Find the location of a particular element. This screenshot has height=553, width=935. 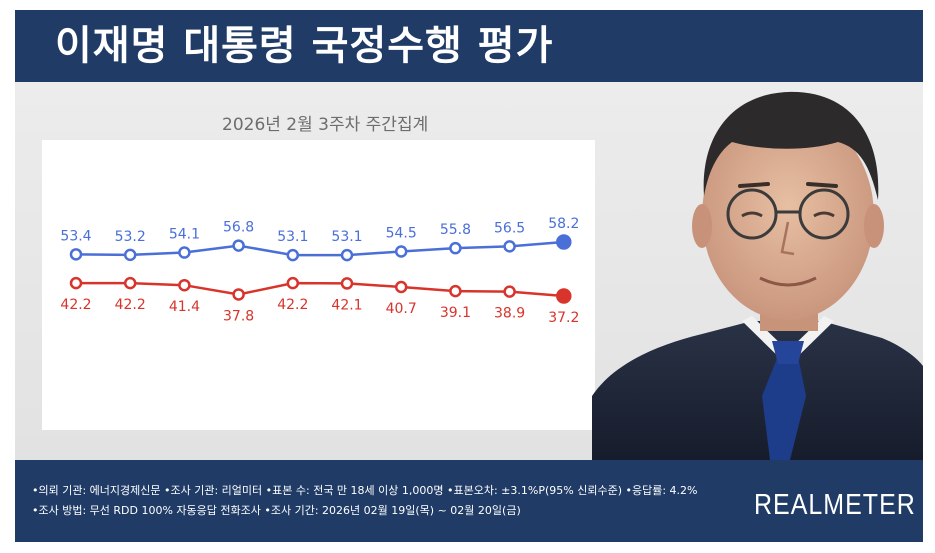

data-label-1-2: 41.4 is located at coordinates (184, 307).